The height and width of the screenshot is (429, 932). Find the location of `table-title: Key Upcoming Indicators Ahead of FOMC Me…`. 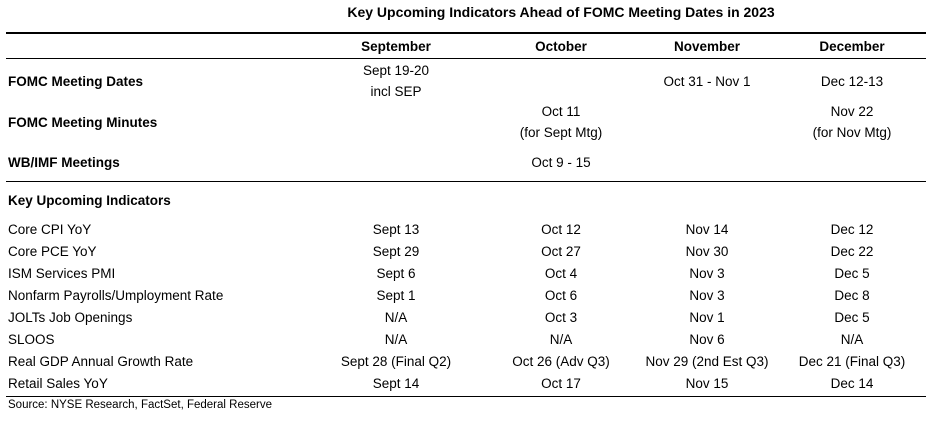

table-title: Key Upcoming Indicators Ahead of FOMC Me… is located at coordinates (561, 12).